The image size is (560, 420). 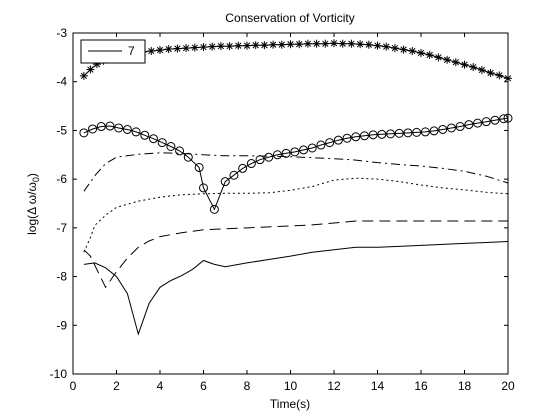 What do you see at coordinates (61, 277) in the screenshot?
I see `y-tick-label: -8` at bounding box center [61, 277].